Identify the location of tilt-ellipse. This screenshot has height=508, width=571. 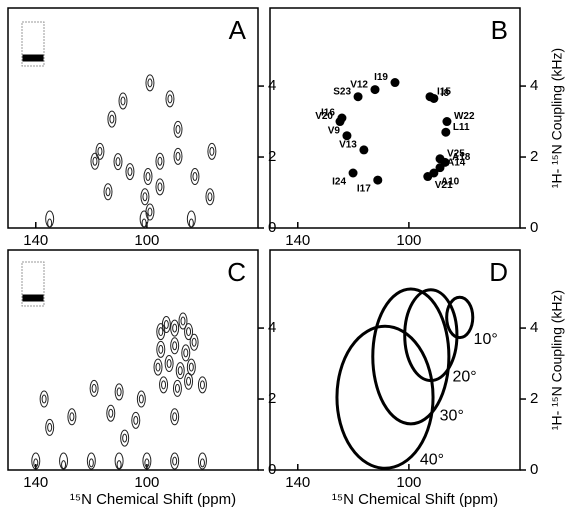
(460, 317).